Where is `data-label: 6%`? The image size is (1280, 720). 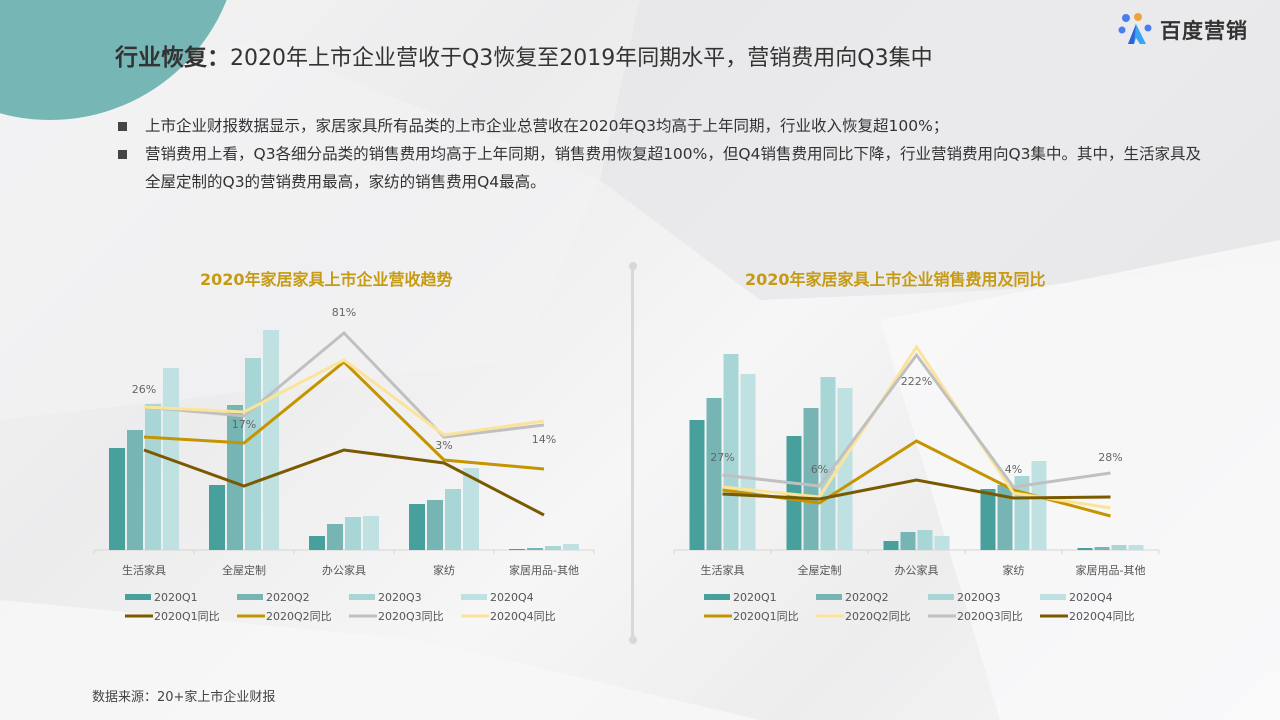 data-label: 6% is located at coordinates (819, 469).